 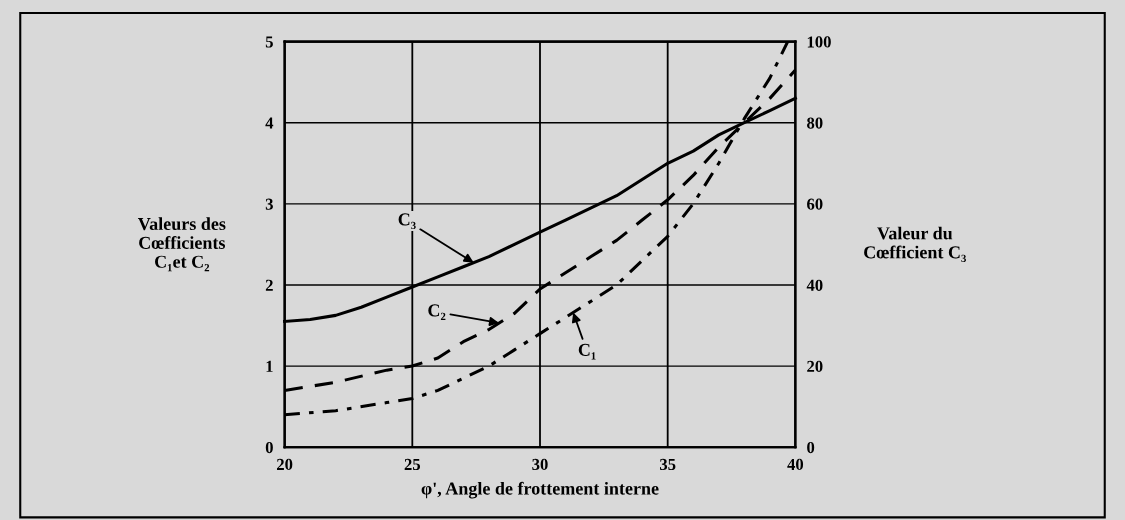 I want to click on x-tick-label: 20, so click(x=284, y=464).